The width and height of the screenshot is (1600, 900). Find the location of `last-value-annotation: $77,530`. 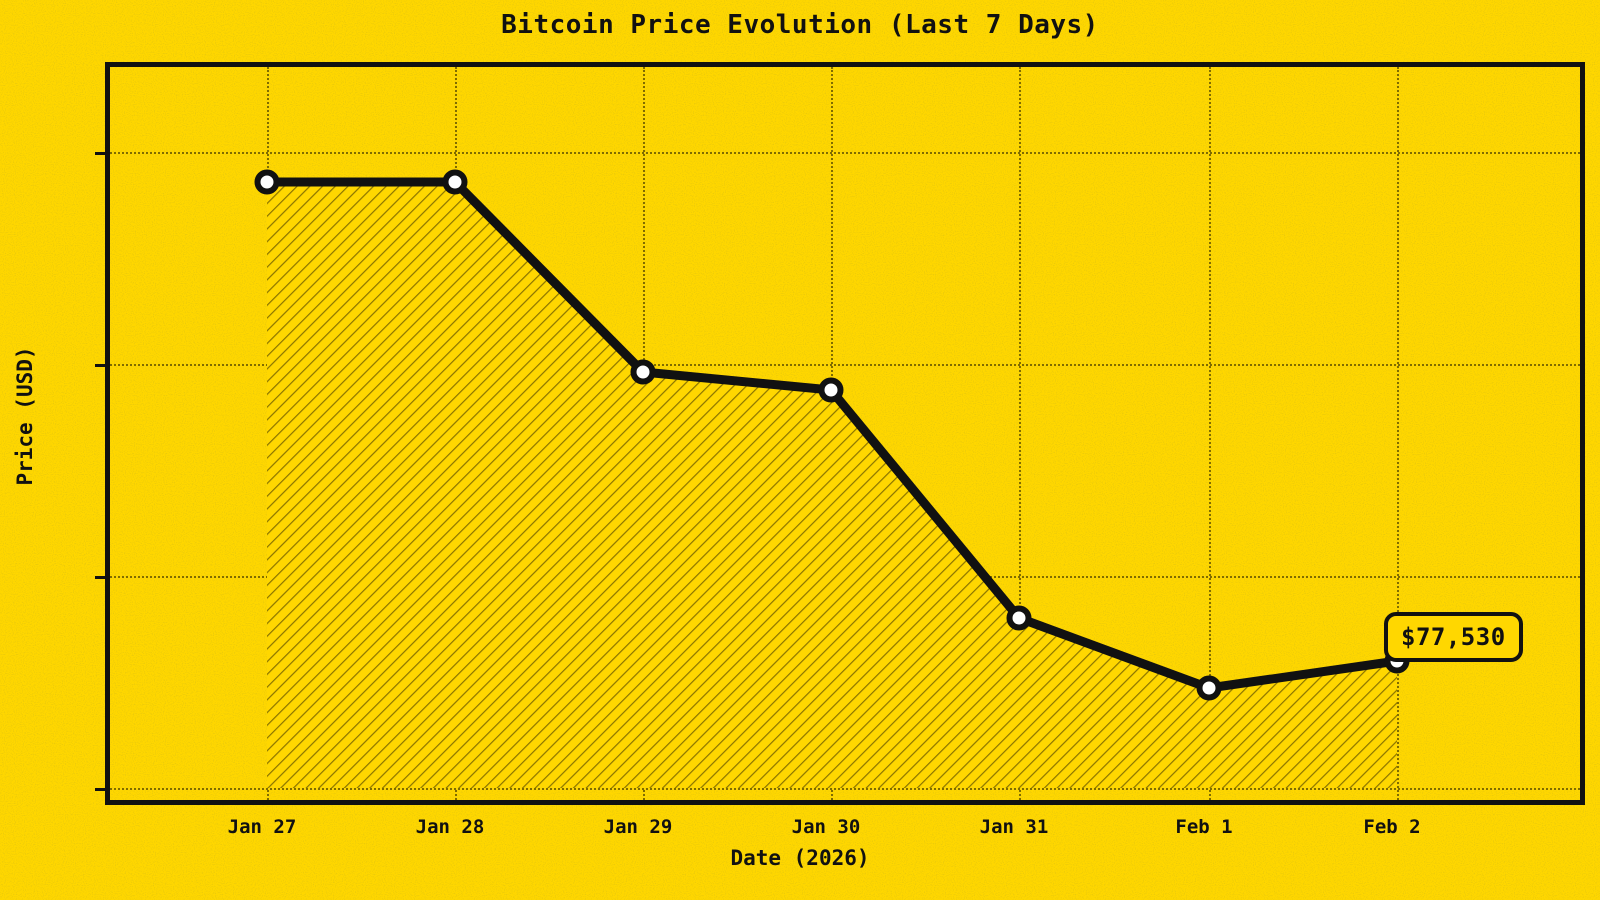

last-value-annotation: $77,530 is located at coordinates (1453, 637).